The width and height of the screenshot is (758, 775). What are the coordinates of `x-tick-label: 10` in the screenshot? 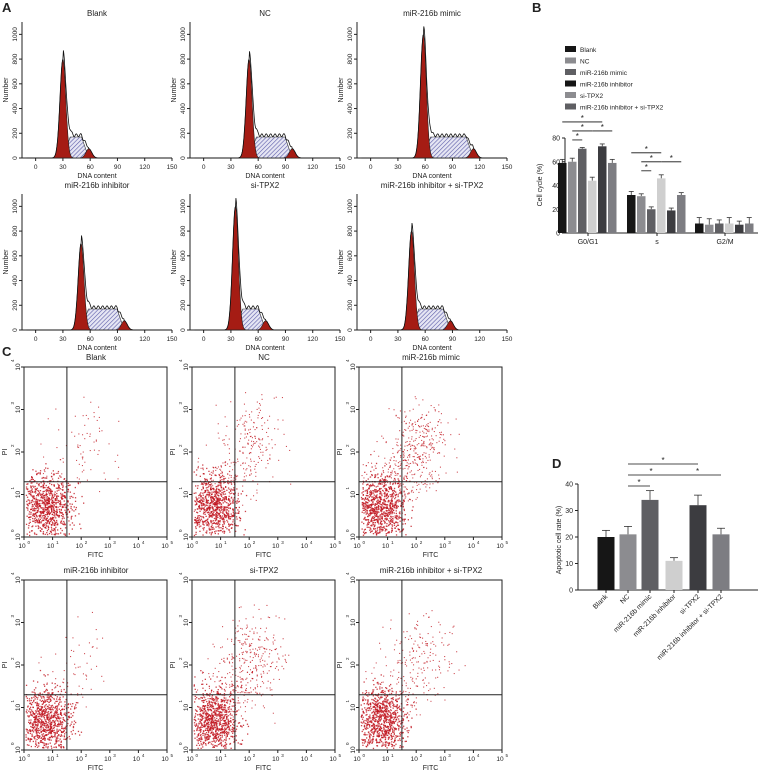 It's located at (386, 546).